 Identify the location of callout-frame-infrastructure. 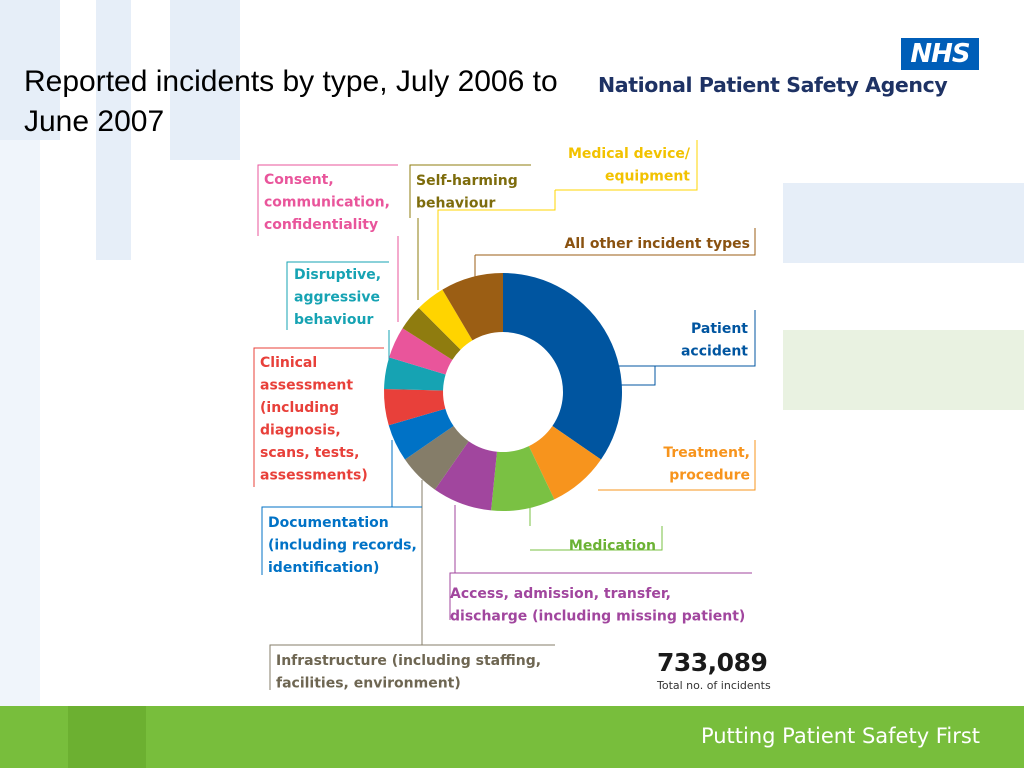
(412, 667).